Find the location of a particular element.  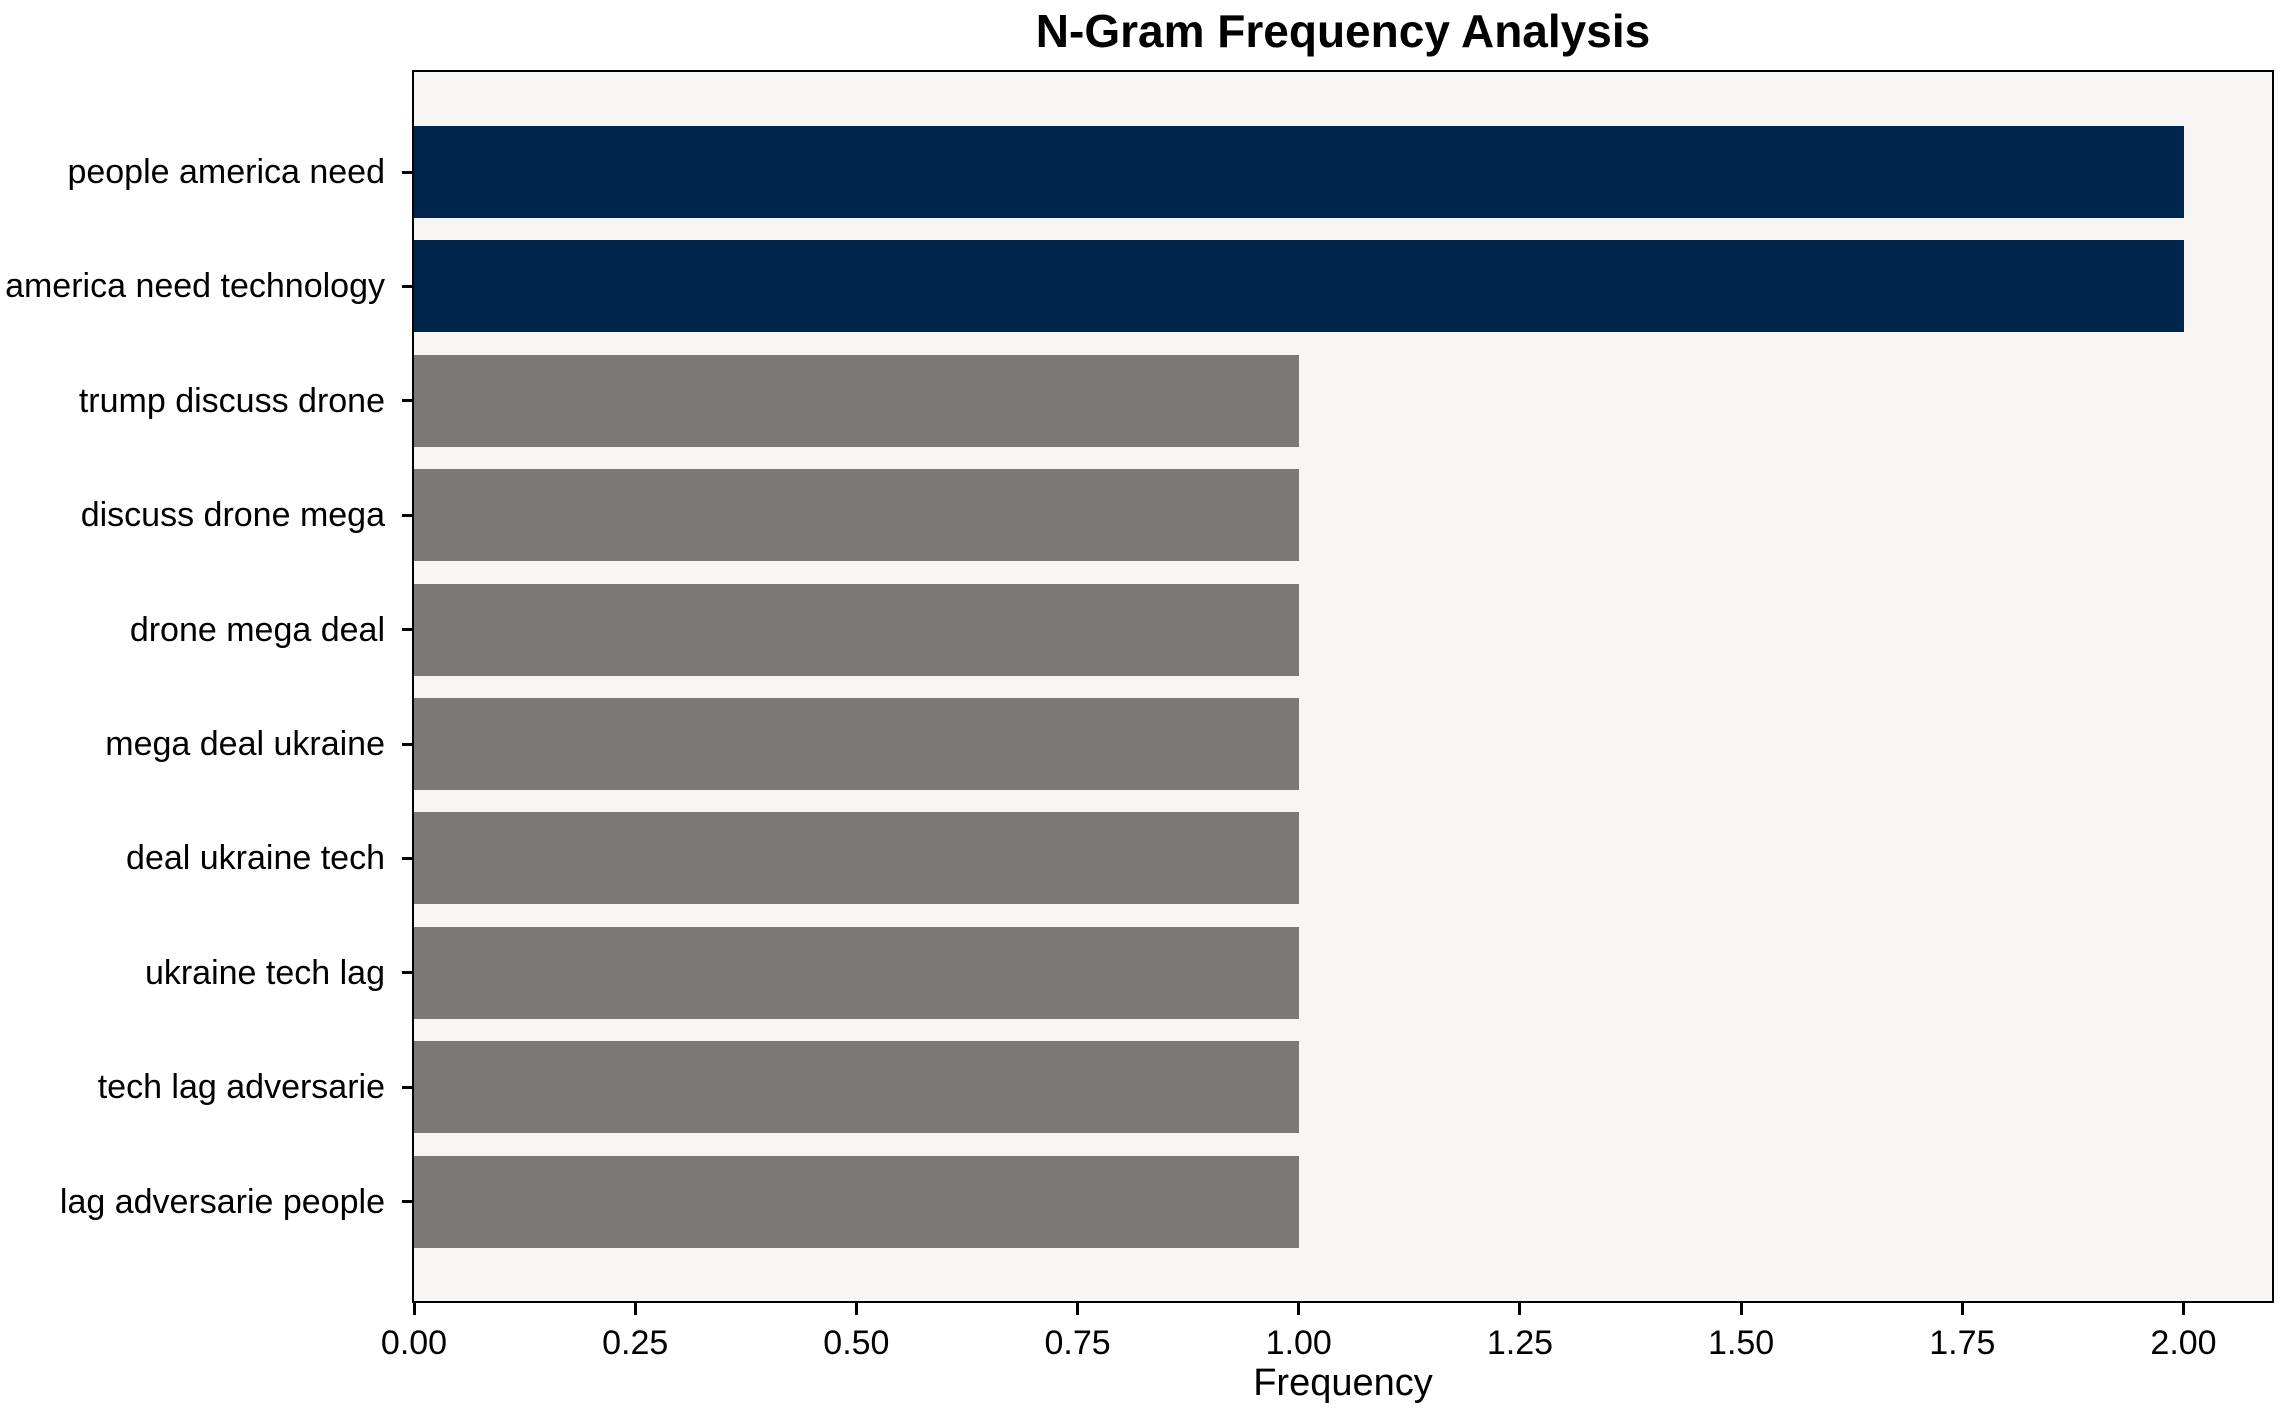

x-tick-label: 0.25 is located at coordinates (635, 1343).